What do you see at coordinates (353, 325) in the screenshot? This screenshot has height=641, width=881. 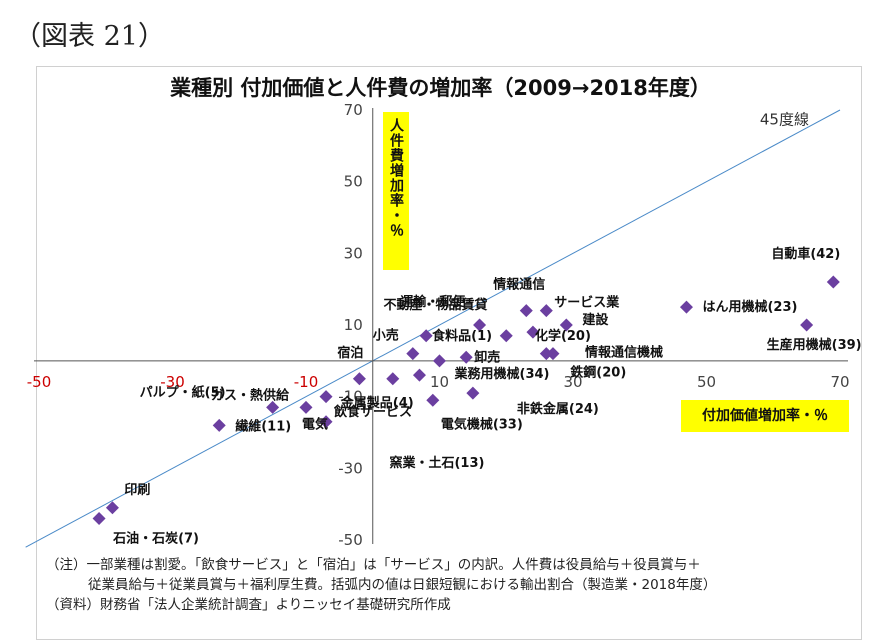 I see `y-tick-label: 10` at bounding box center [353, 325].